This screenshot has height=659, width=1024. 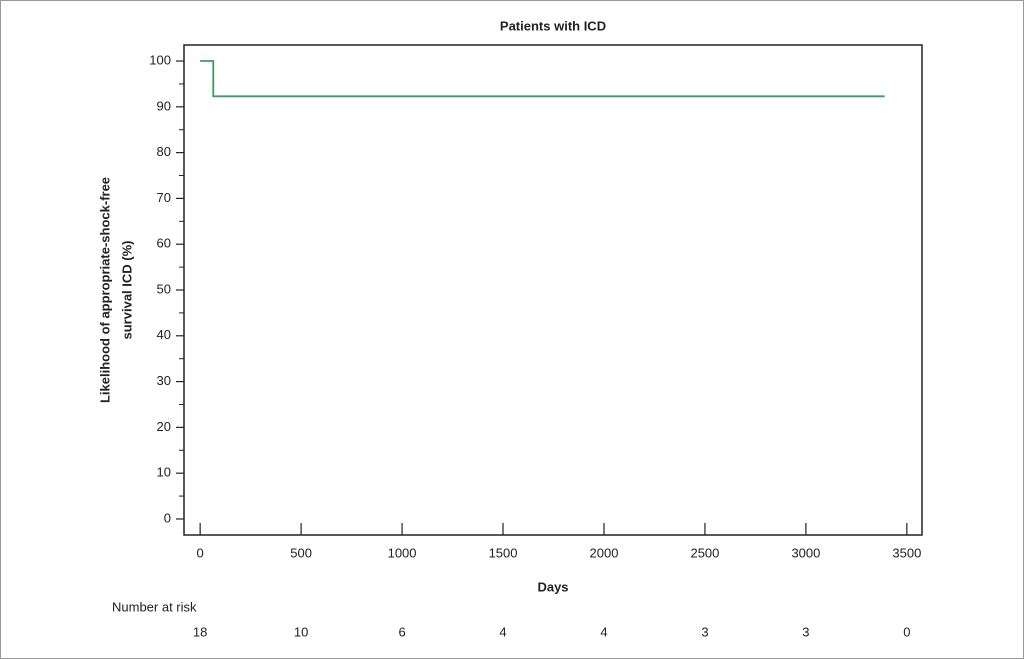 What do you see at coordinates (154, 606) in the screenshot?
I see `risk-table-title: Number at risk` at bounding box center [154, 606].